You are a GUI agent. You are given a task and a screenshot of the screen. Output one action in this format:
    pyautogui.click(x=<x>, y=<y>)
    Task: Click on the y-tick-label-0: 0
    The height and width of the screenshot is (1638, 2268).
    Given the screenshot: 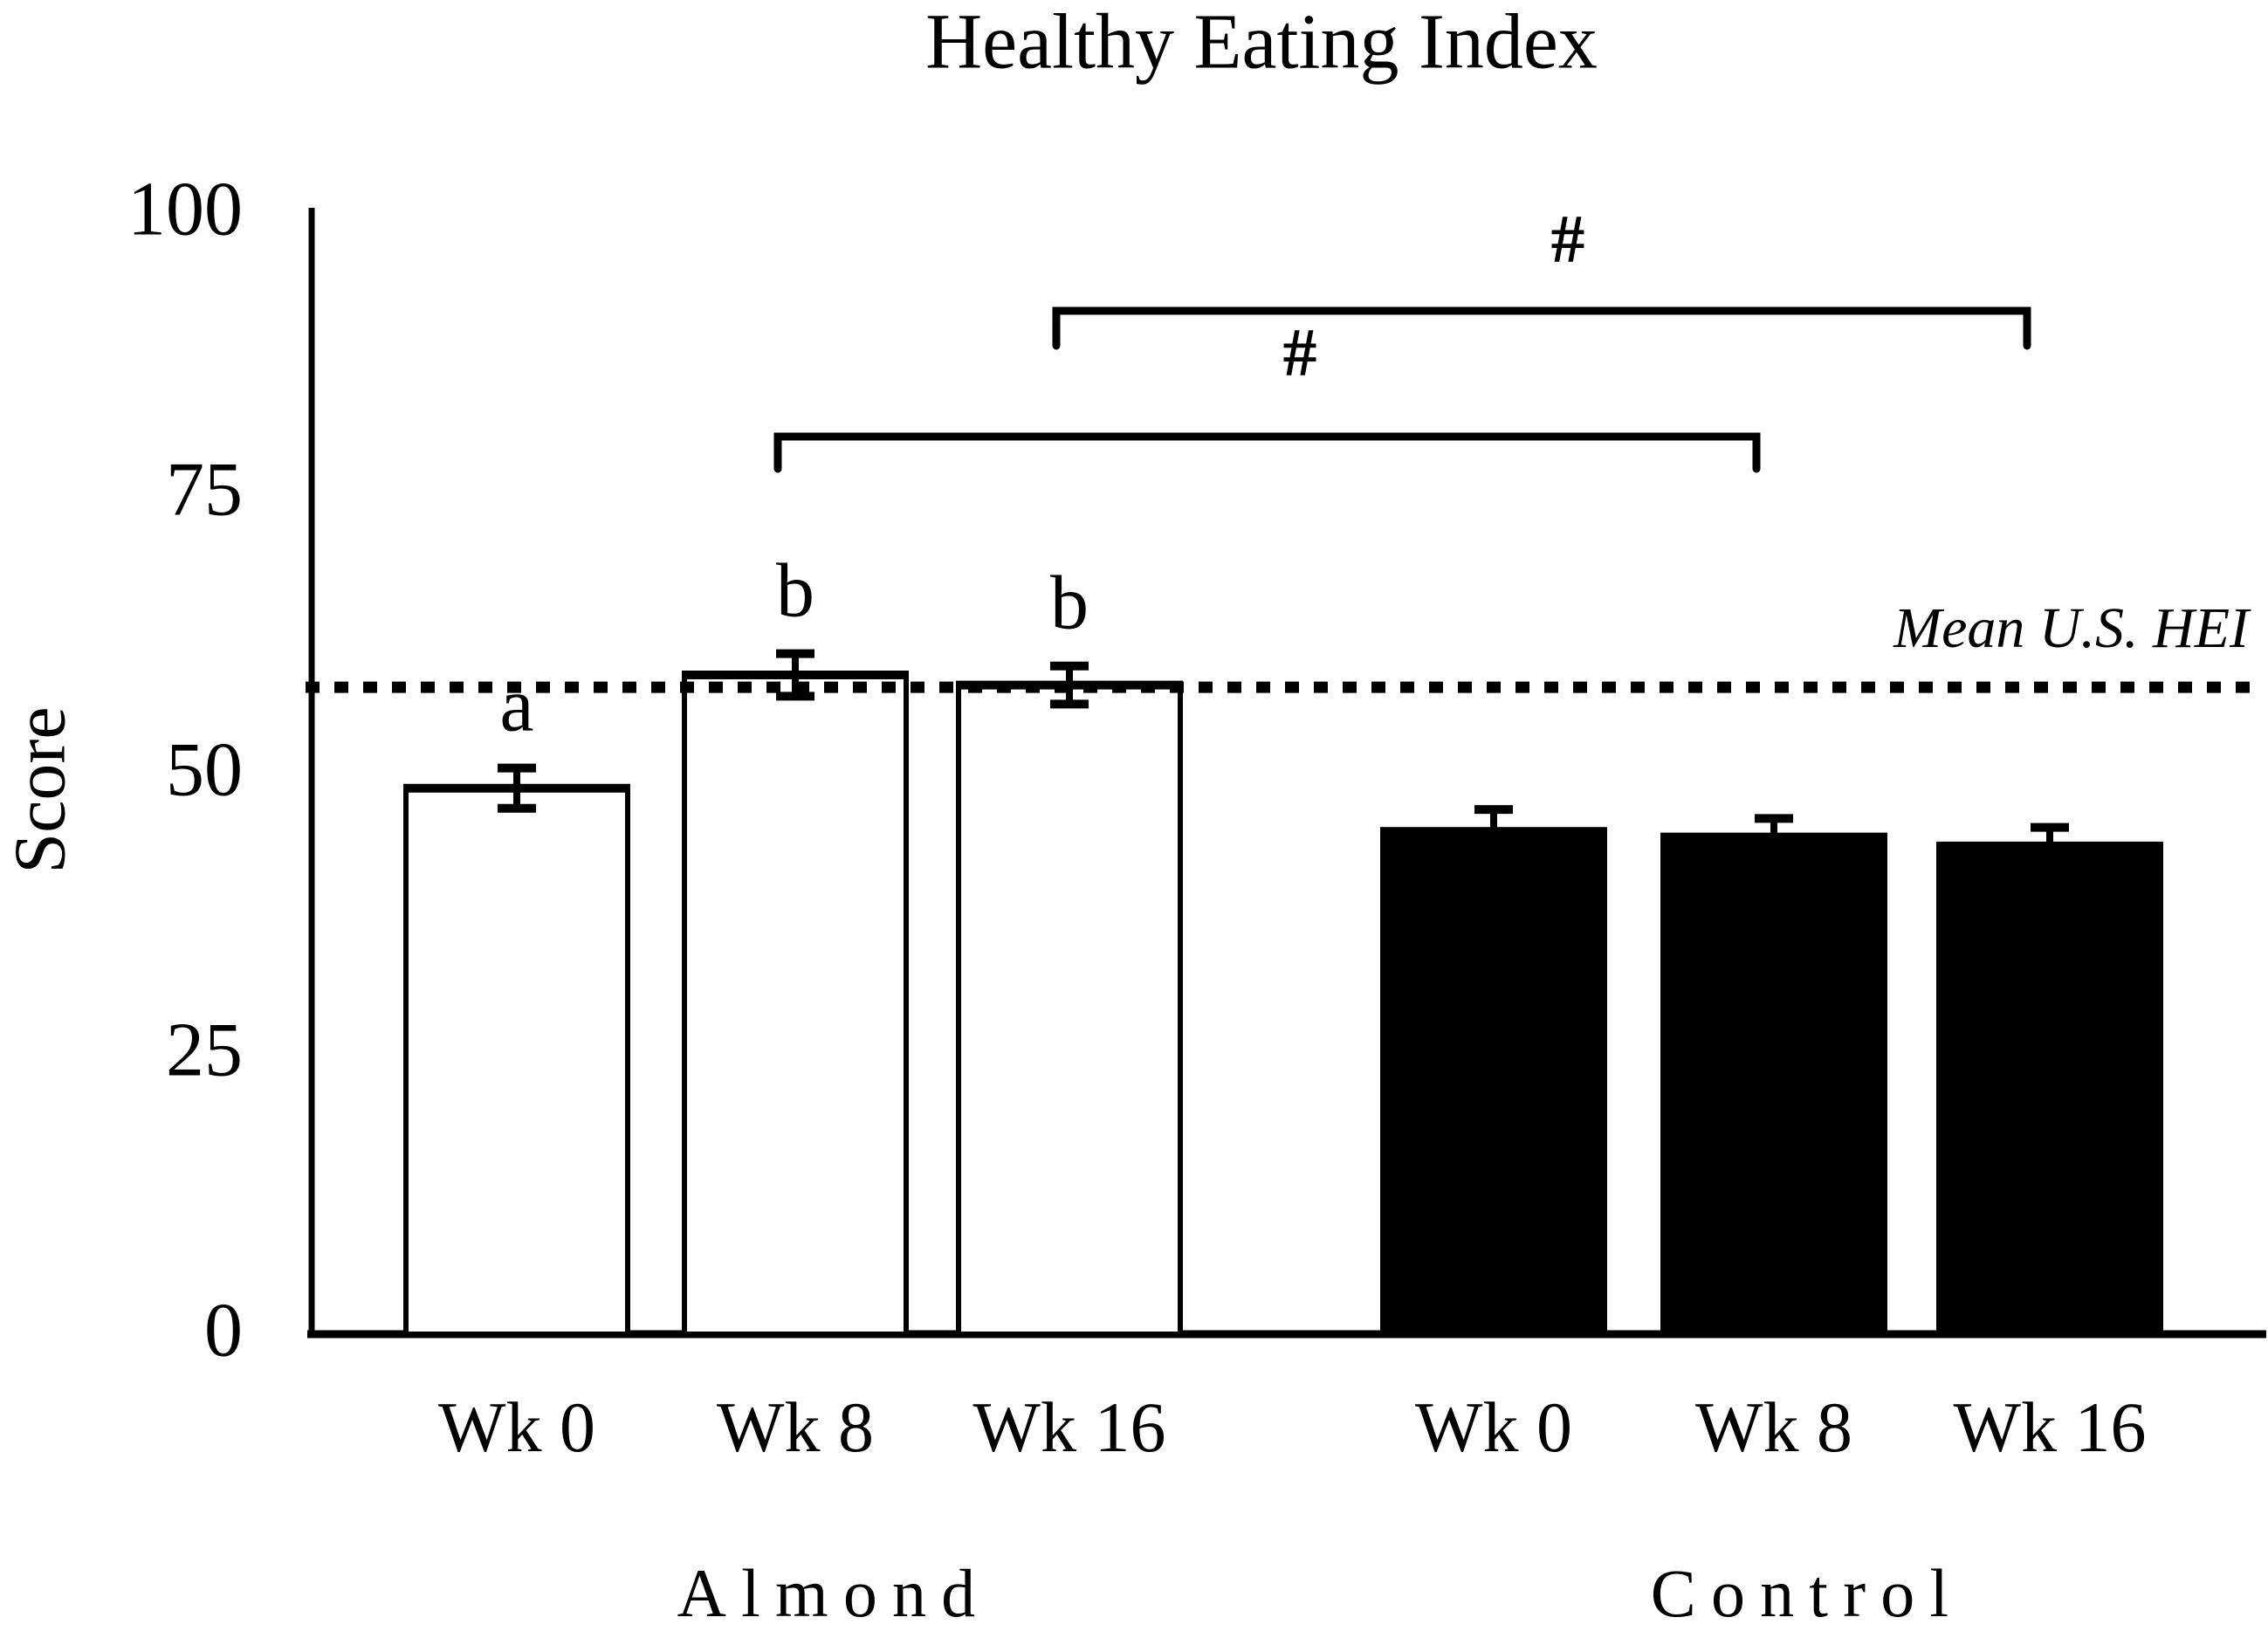 What is the action you would take?
    pyautogui.click(x=223, y=1330)
    